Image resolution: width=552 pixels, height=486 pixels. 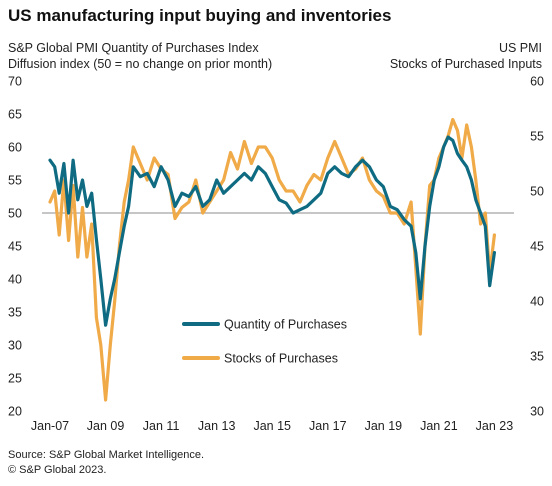 What do you see at coordinates (285, 325) in the screenshot?
I see `legend-label-quantity: Quantity of Purchases` at bounding box center [285, 325].